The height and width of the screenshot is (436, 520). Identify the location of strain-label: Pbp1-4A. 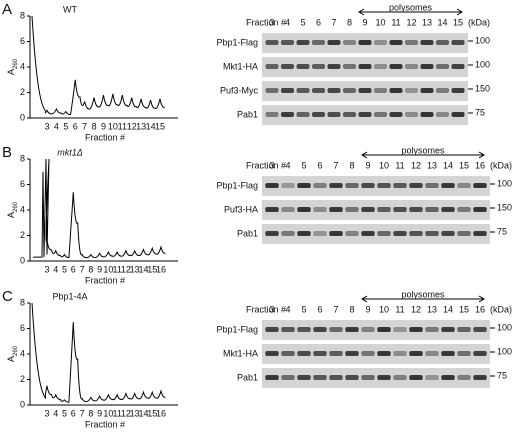
(69, 296).